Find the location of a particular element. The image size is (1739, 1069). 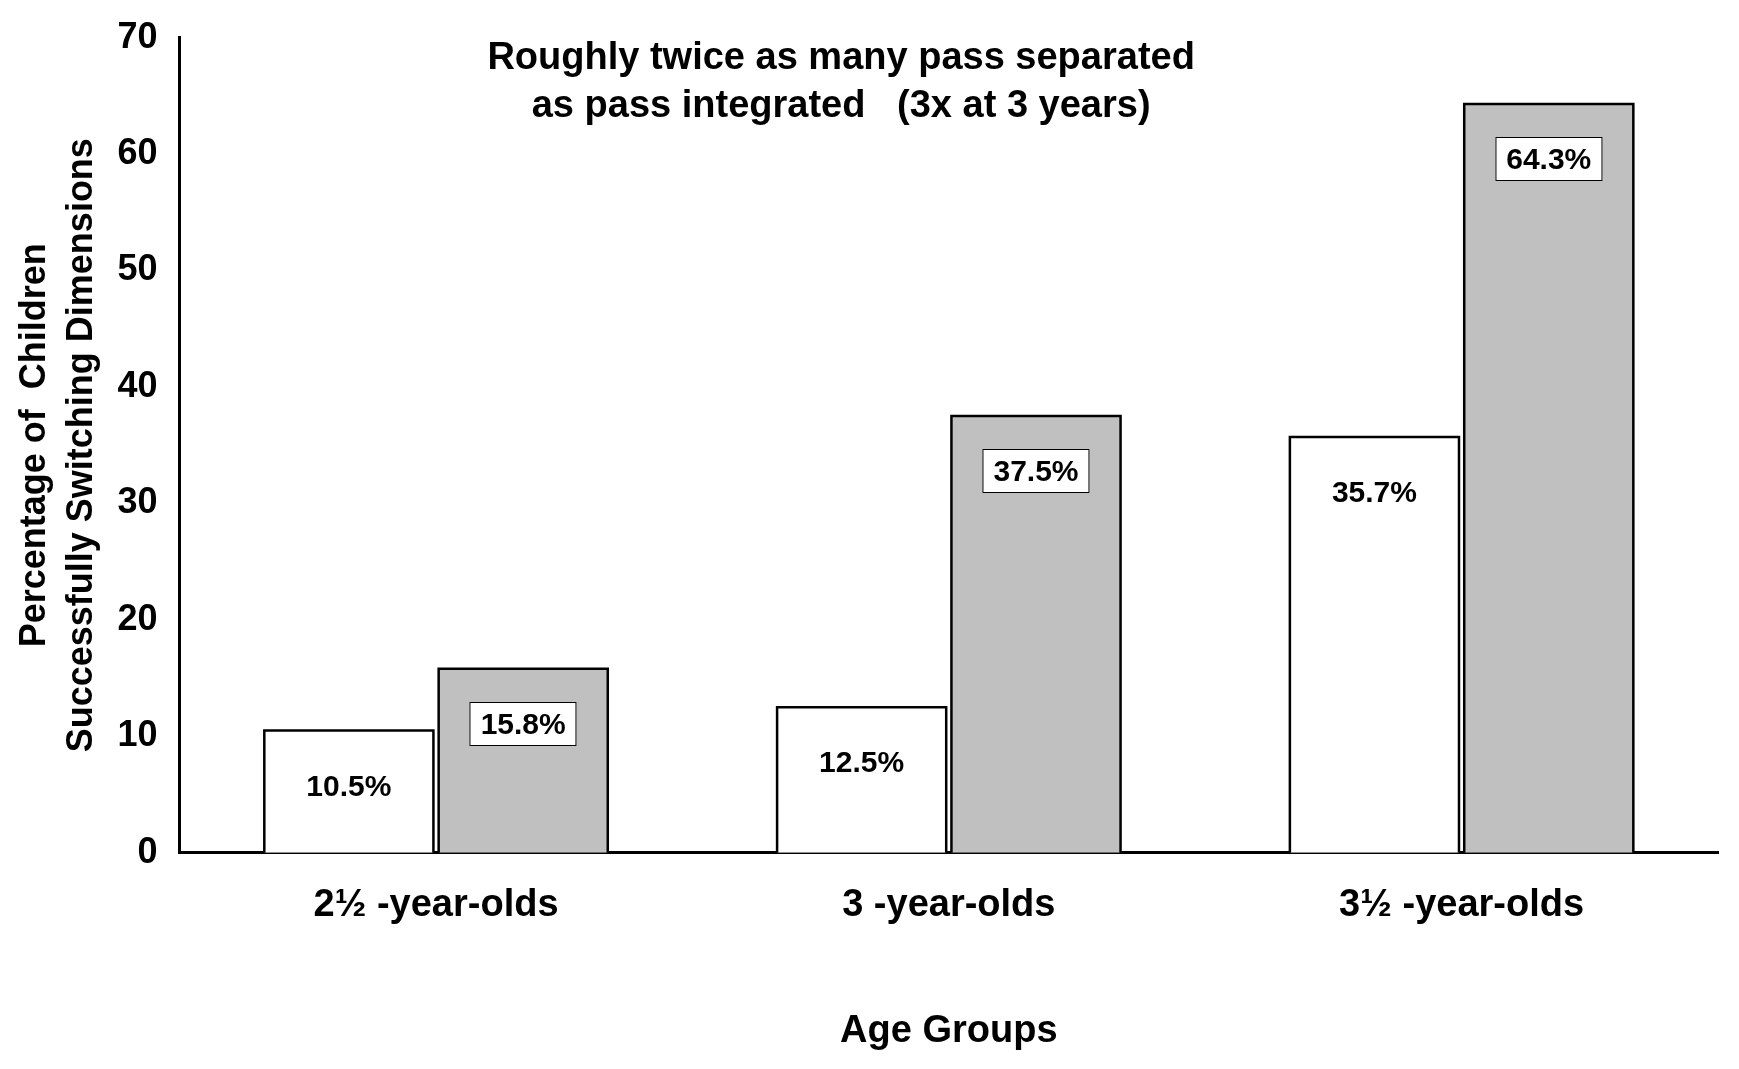

x-tick-label: 2½ -year-olds is located at coordinates (436, 903).